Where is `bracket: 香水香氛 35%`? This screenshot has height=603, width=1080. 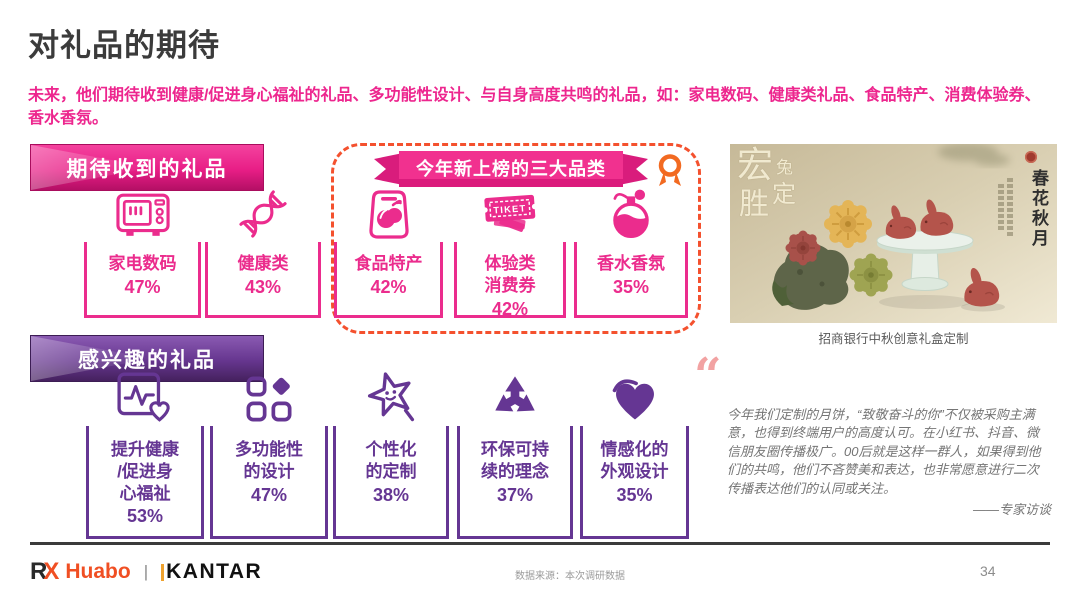
bracket: 香水香氛 35% is located at coordinates (631, 280).